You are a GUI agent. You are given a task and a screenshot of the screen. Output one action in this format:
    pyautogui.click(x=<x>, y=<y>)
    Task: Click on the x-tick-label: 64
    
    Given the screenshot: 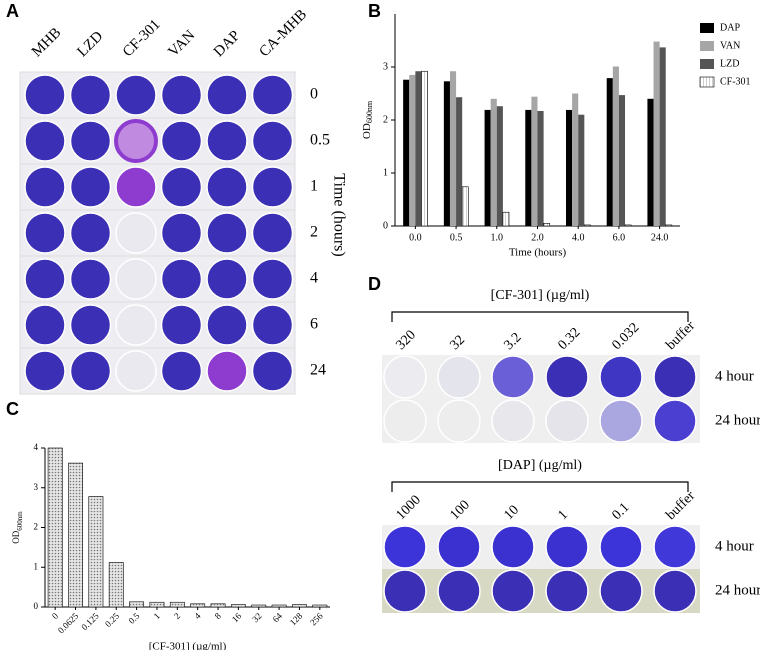 What is the action you would take?
    pyautogui.click(x=278, y=617)
    